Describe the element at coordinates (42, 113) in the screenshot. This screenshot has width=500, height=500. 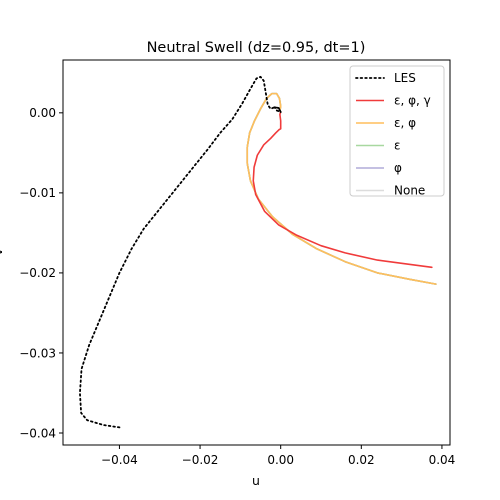
I see `y-tick-label: 0.00` at that location.